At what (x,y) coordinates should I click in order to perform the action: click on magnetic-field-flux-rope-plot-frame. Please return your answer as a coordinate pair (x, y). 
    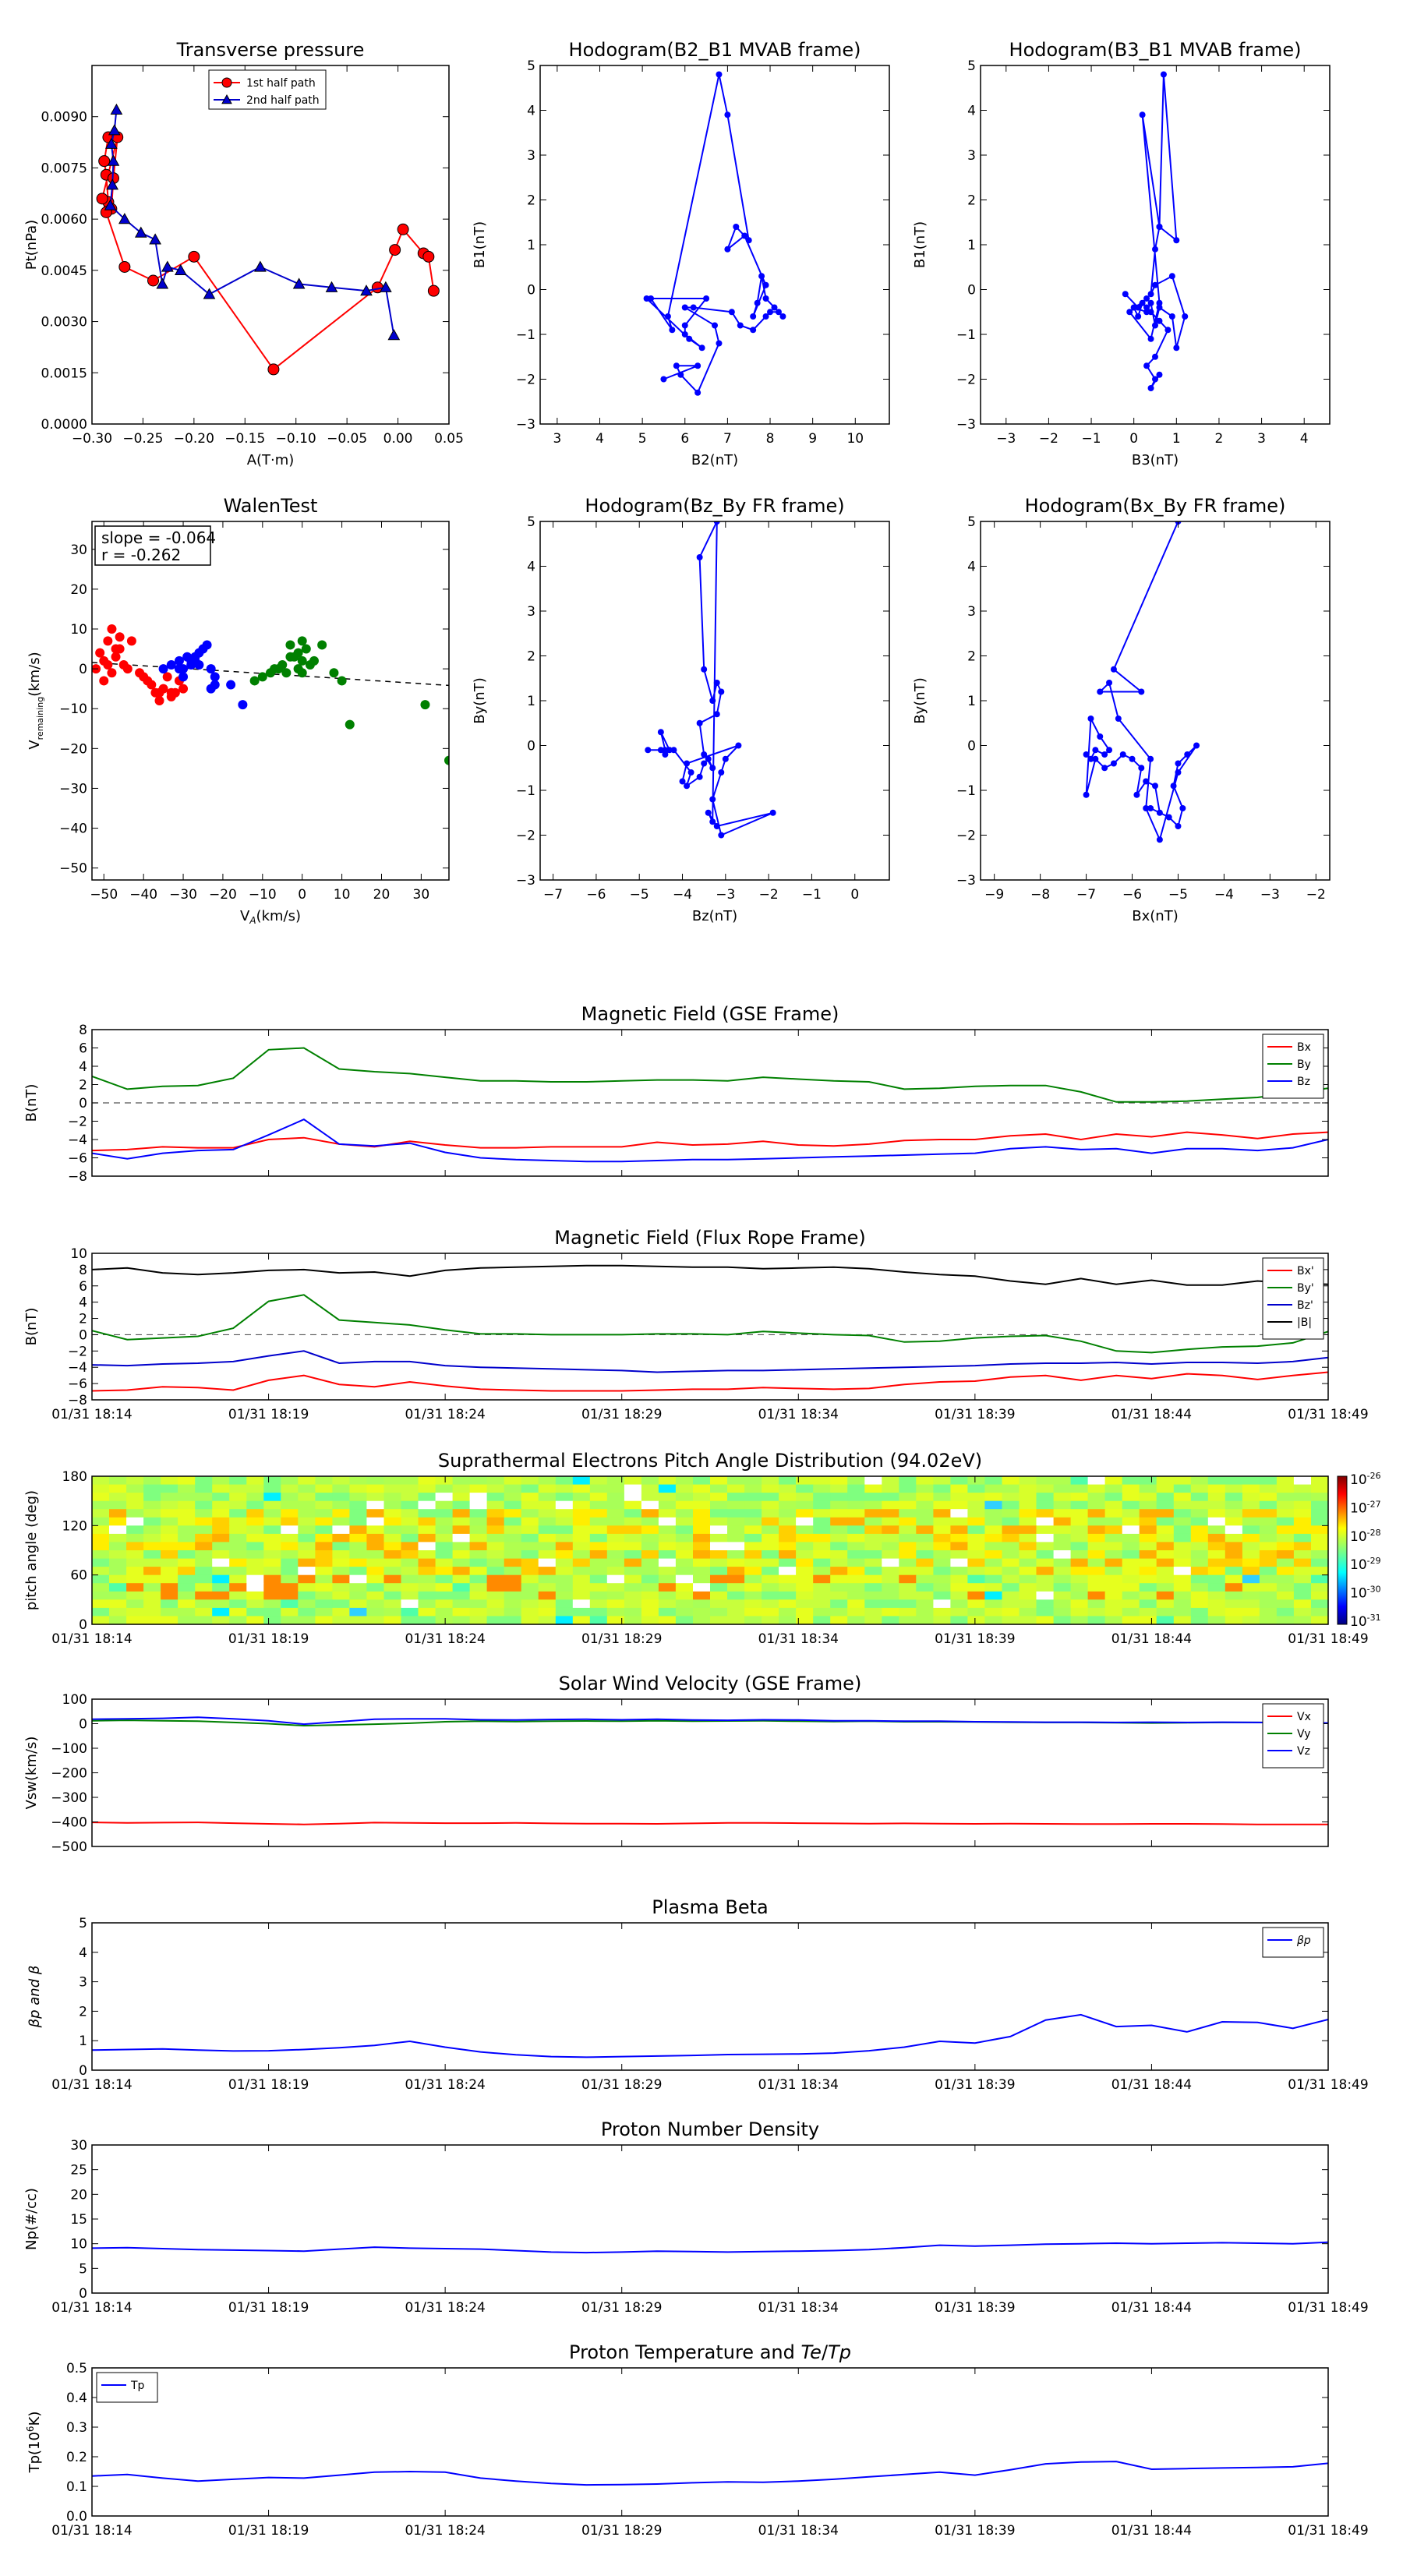
    Looking at the image, I should click on (710, 1327).